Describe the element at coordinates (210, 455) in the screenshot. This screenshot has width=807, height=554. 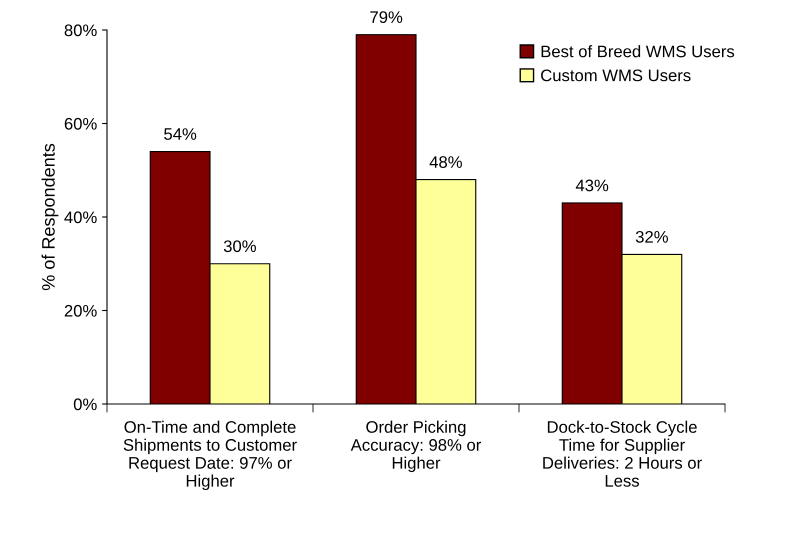
I see `x-tick-label: On-Time and Complete Shipments to Customer Request Date: 97% or Higher` at that location.